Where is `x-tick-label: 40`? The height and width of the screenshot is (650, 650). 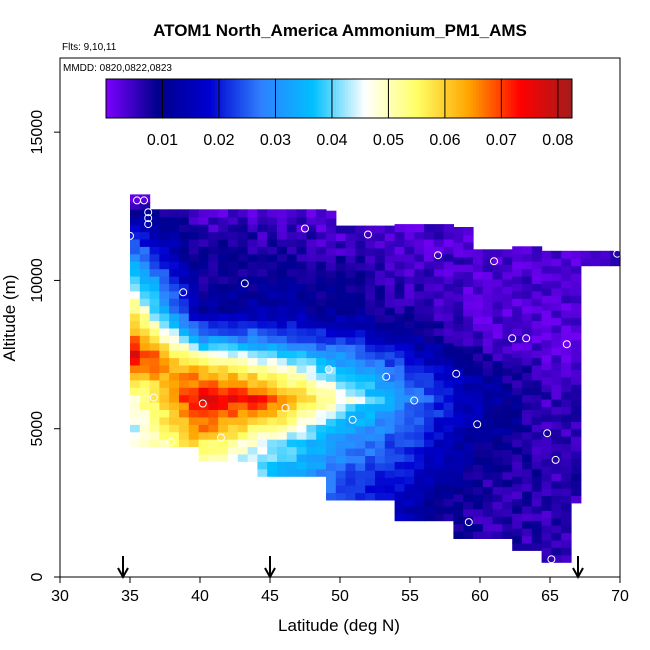 x-tick-label: 40 is located at coordinates (200, 596).